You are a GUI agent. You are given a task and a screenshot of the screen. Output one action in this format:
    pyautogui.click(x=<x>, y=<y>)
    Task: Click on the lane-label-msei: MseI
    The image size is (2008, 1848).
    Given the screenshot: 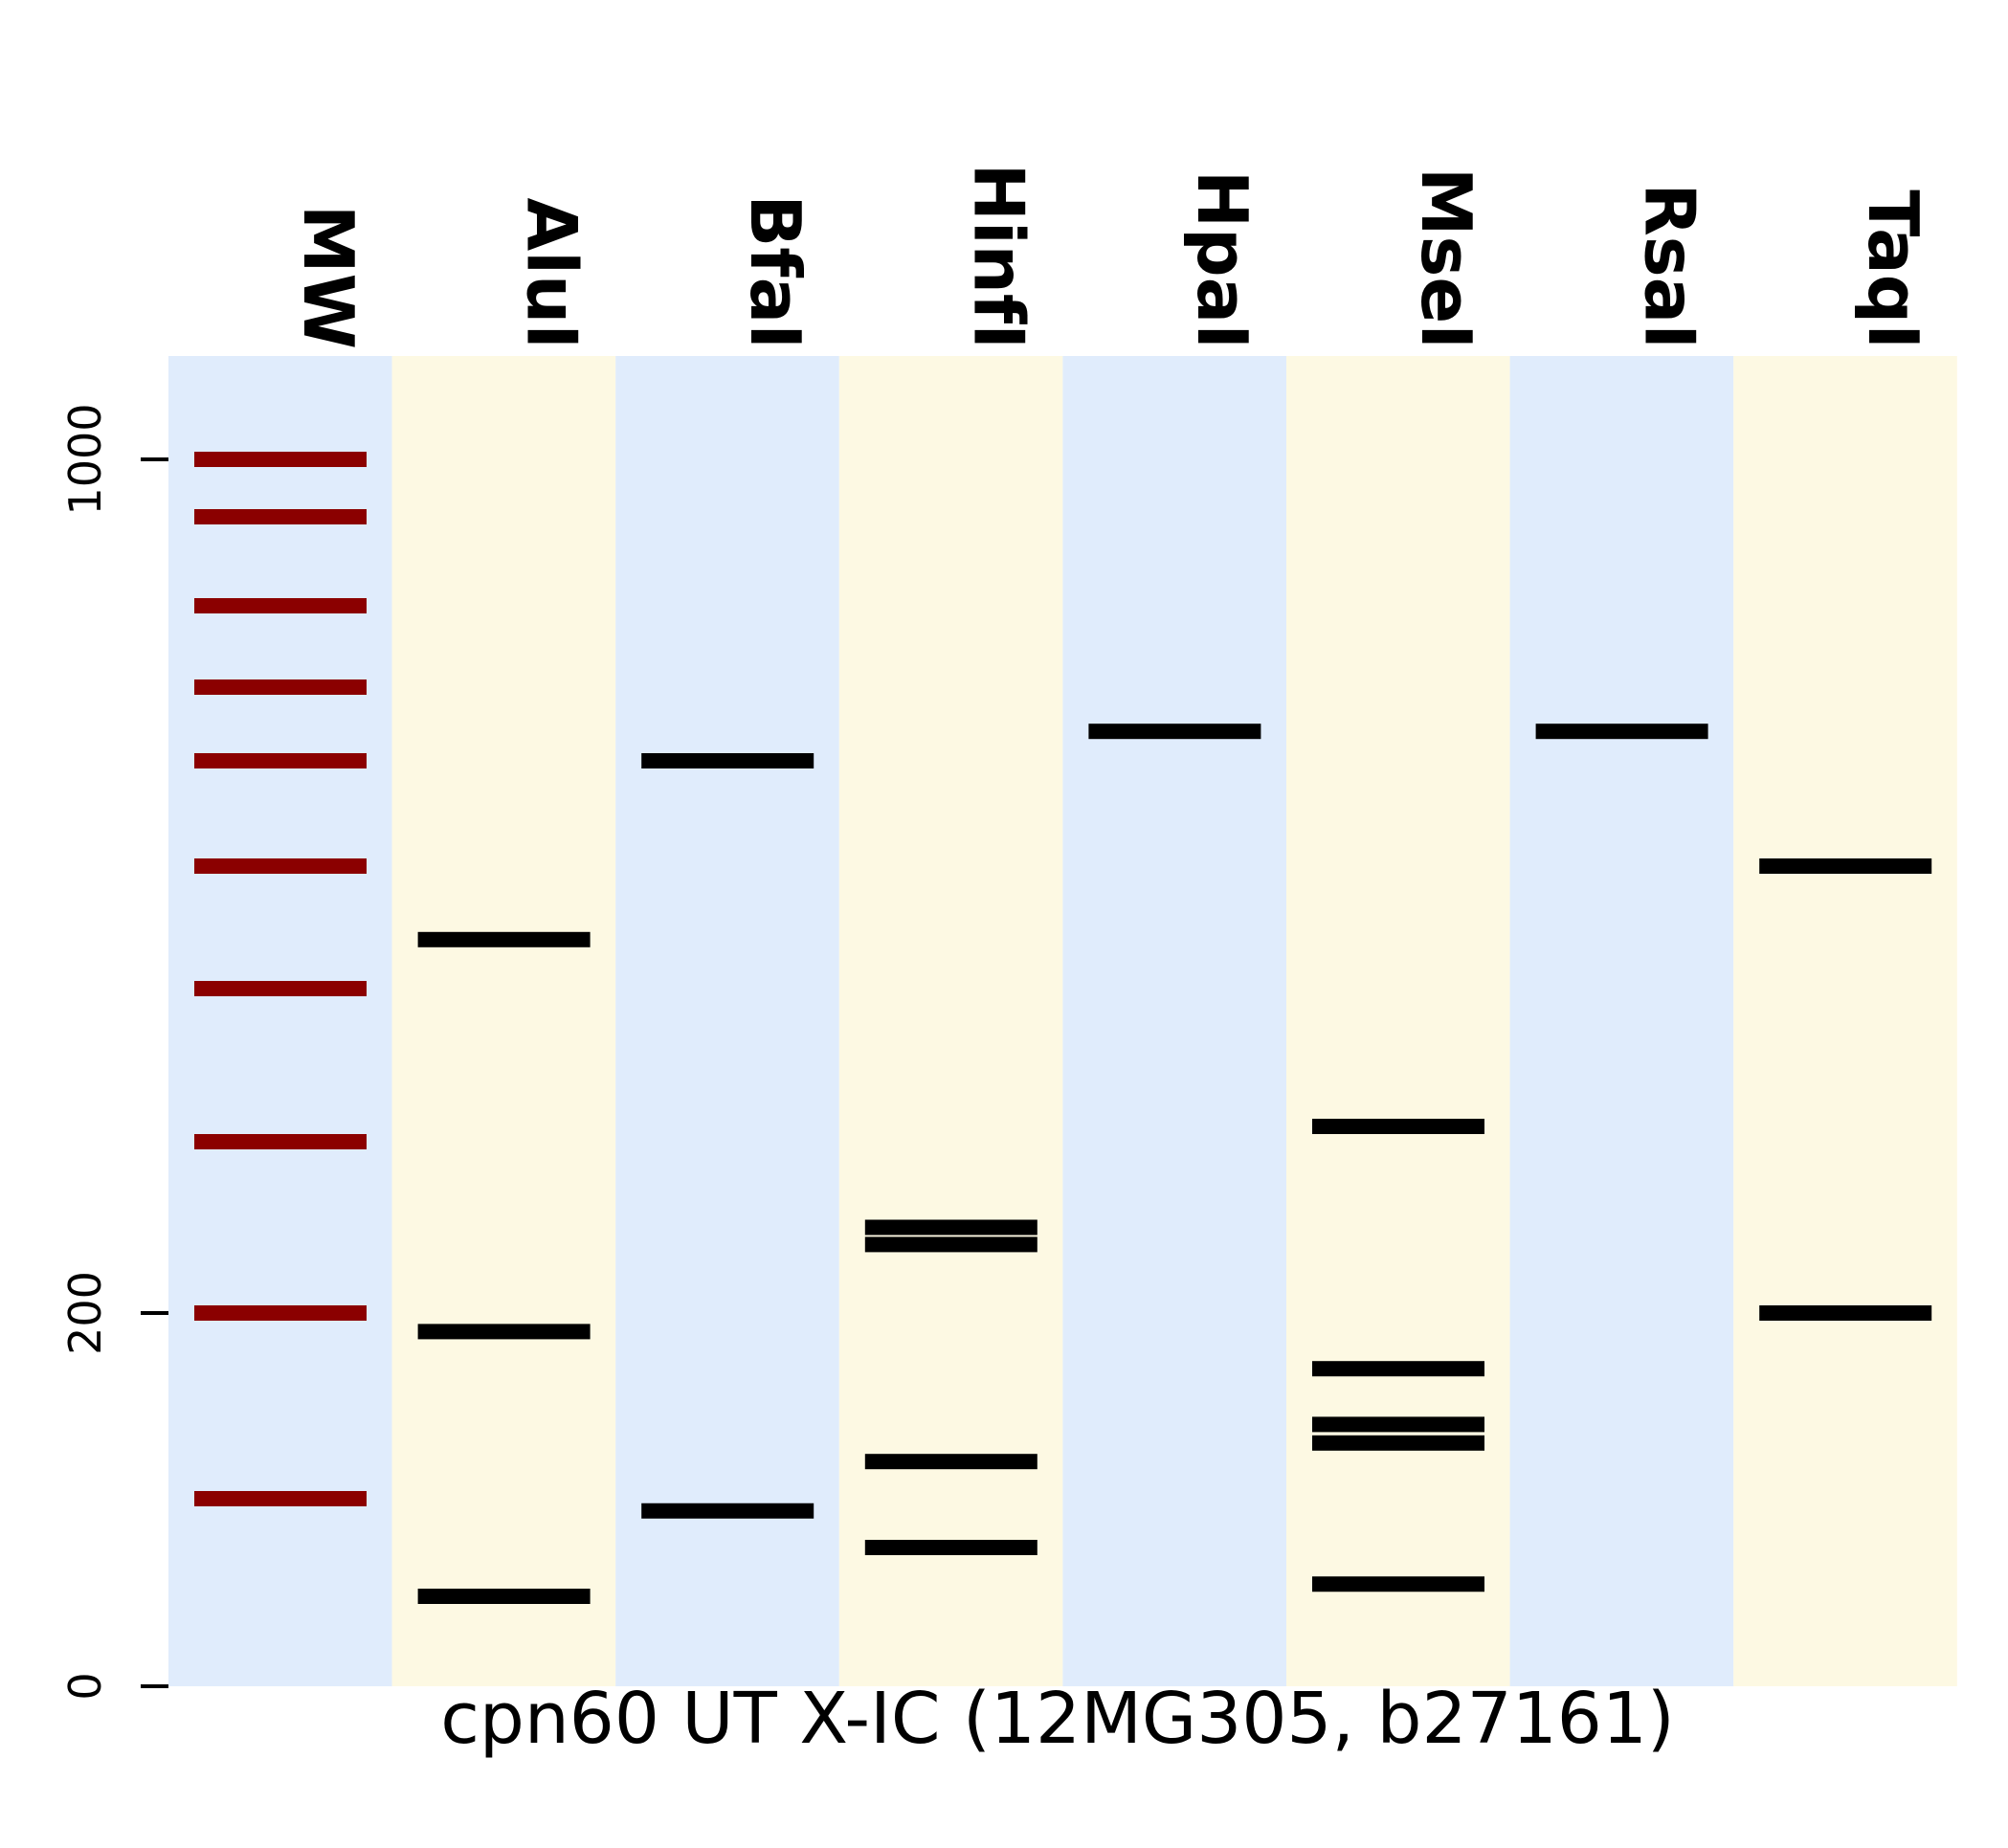 What is the action you would take?
    pyautogui.click(x=1446, y=258)
    